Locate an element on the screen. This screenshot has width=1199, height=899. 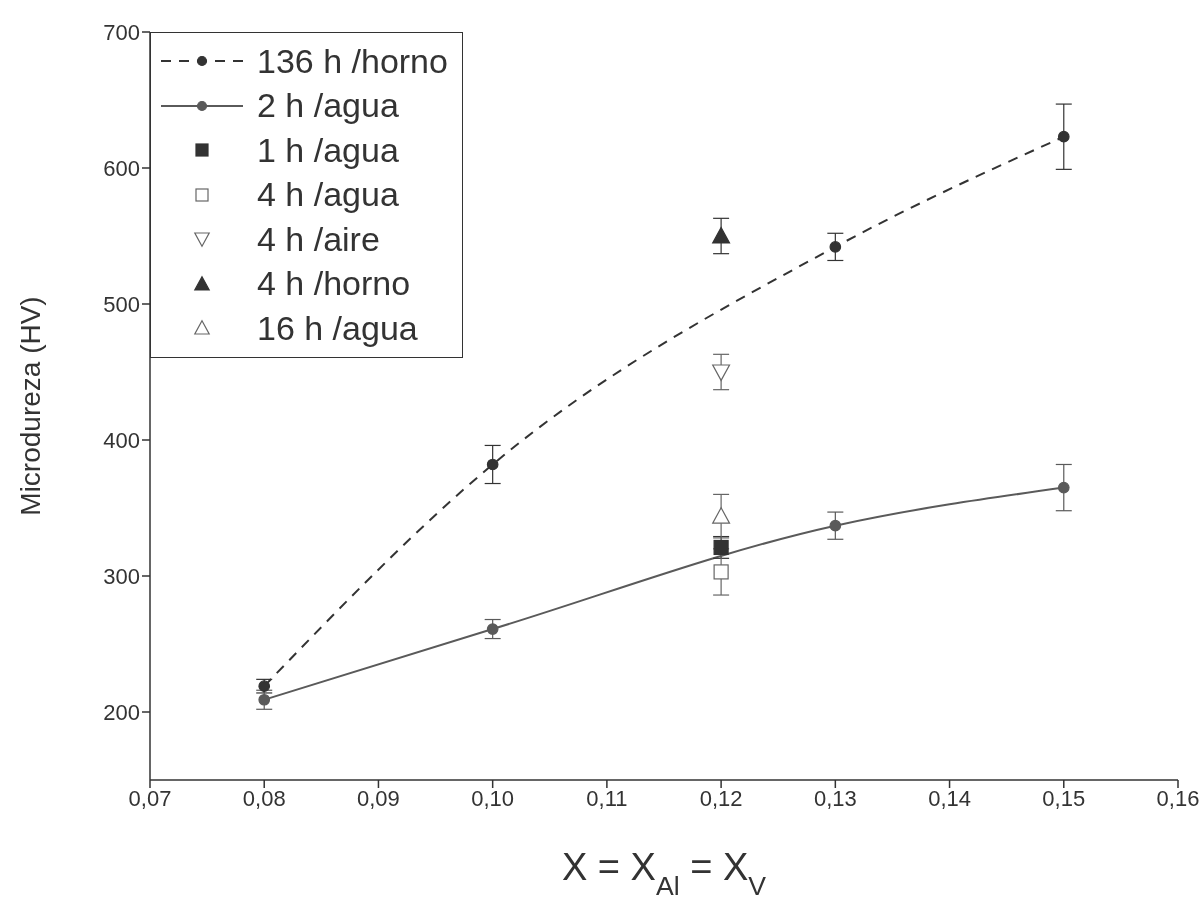
x-tick-label: 0,16 is located at coordinates (1177, 798).